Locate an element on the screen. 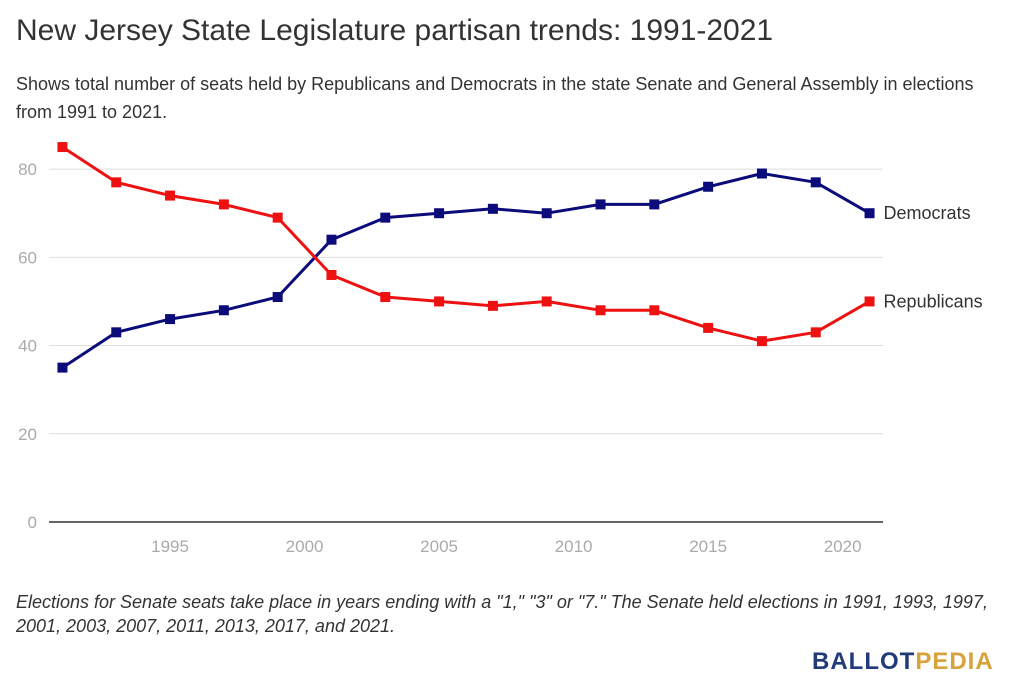 This screenshot has height=694, width=1024. logo-part-pedia: PEDIA is located at coordinates (954, 661).